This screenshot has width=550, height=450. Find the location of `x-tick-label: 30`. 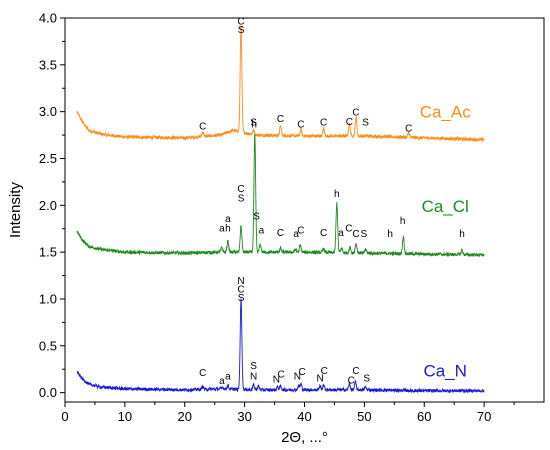

x-tick-label: 30 is located at coordinates (244, 416).